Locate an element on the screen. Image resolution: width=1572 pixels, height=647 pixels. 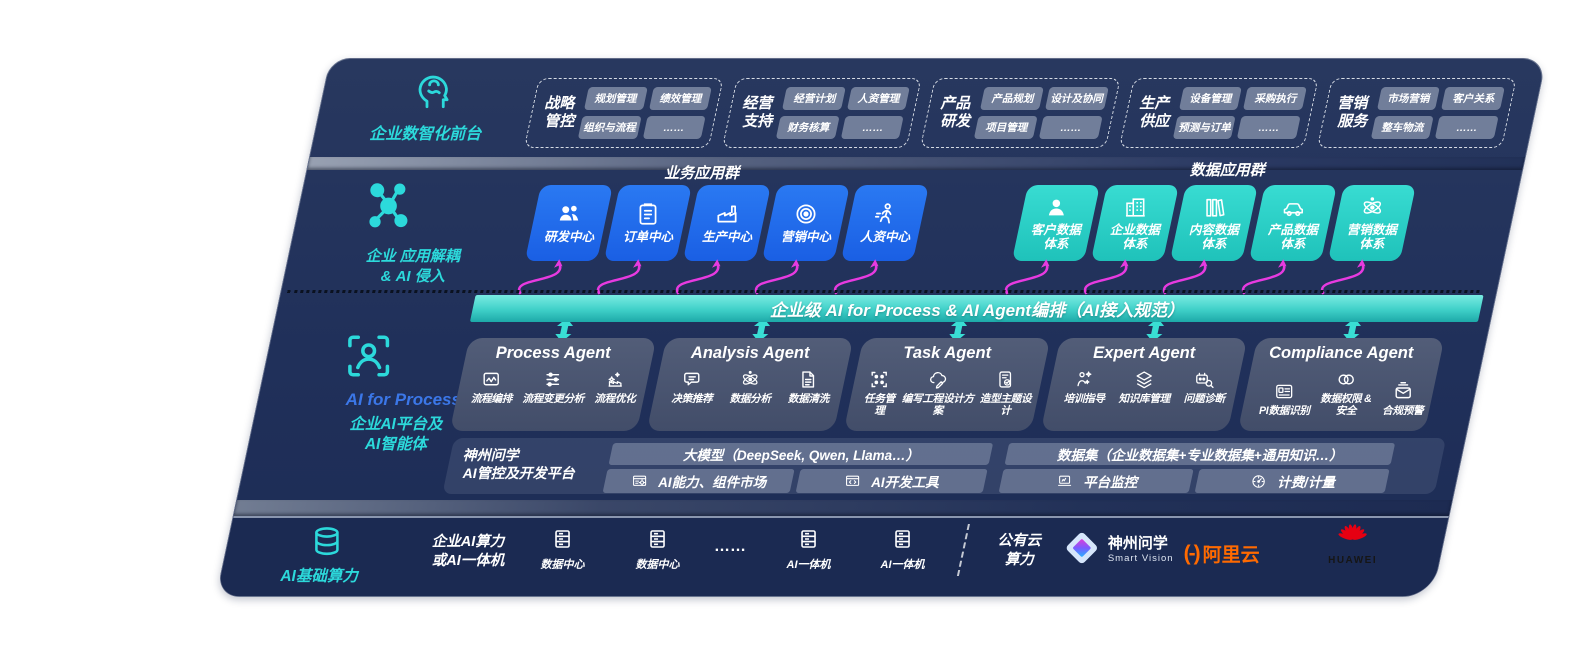
agent-item: 培训指导 is located at coordinates (1084, 387).